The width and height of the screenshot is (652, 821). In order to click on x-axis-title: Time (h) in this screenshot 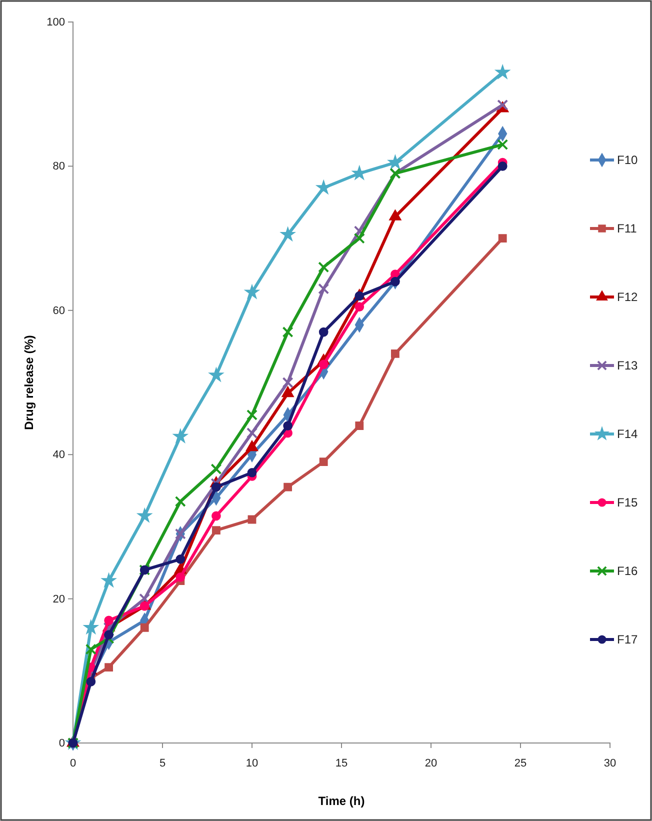, I will do `click(341, 801)`.